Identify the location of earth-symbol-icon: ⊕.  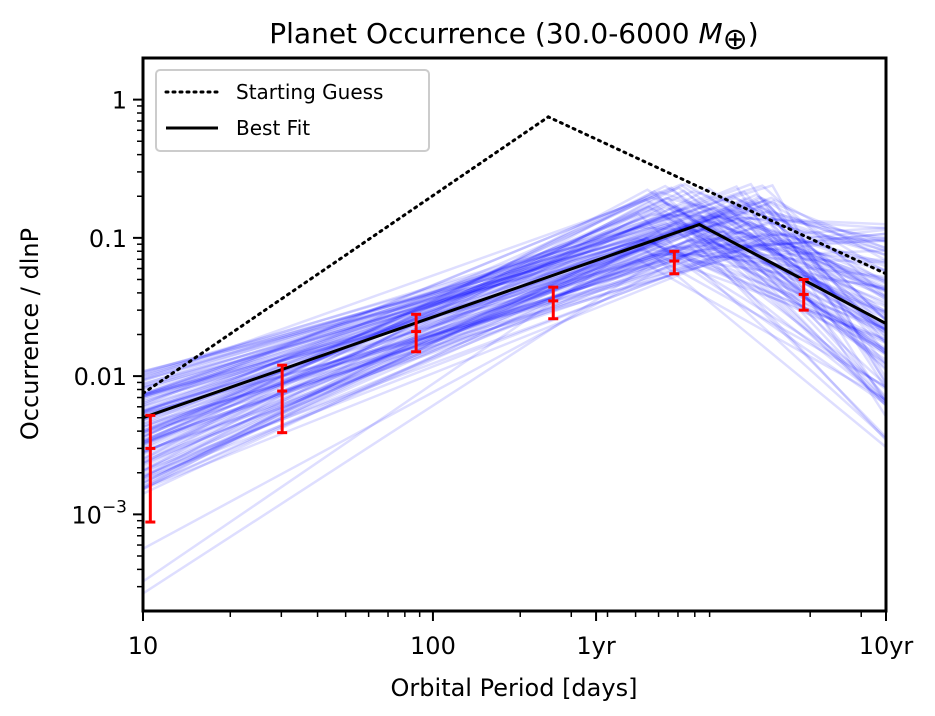
(735, 39).